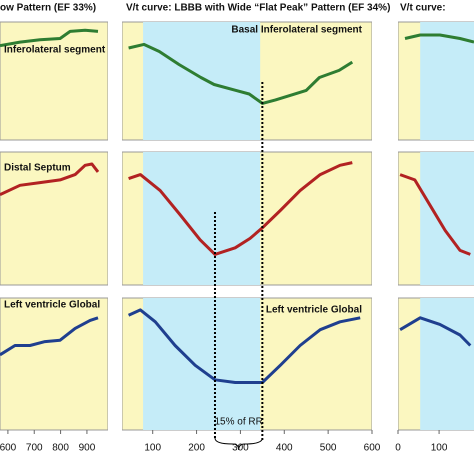 This screenshot has height=474, width=474. Describe the element at coordinates (284, 448) in the screenshot. I see `x-tick-label: 400` at that location.